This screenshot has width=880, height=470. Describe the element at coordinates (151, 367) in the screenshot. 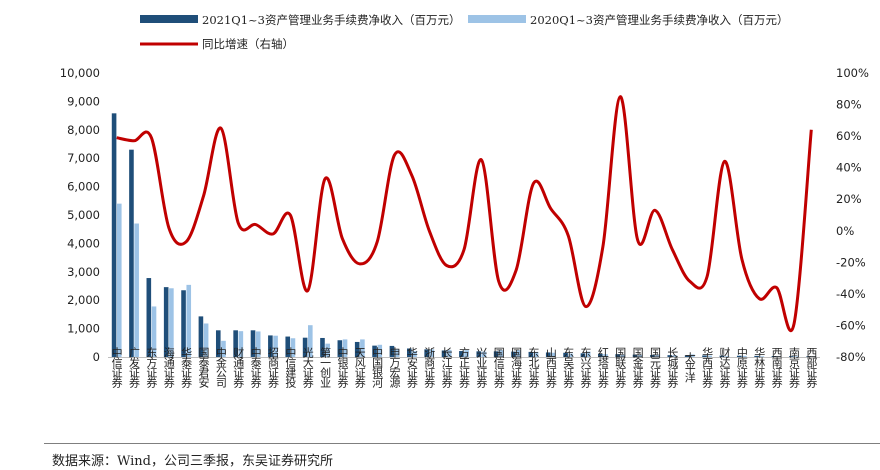

I see `x-tick-label: 东方证券` at that location.